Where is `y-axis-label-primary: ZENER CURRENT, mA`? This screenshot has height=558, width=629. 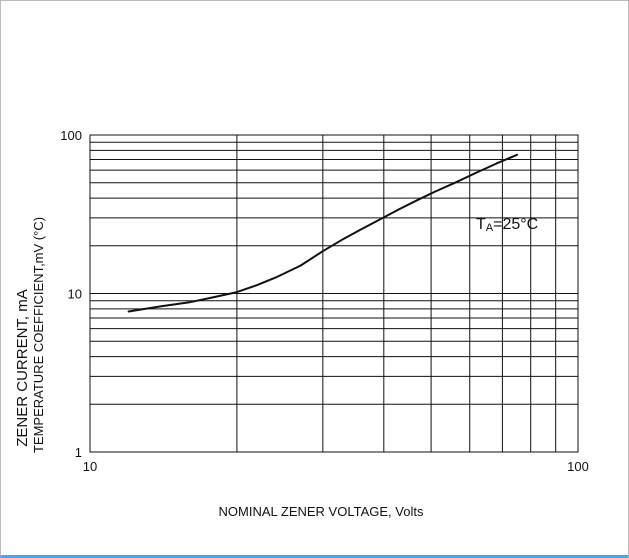
y-axis-label-primary: ZENER CURRENT, mA is located at coordinates (22, 368).